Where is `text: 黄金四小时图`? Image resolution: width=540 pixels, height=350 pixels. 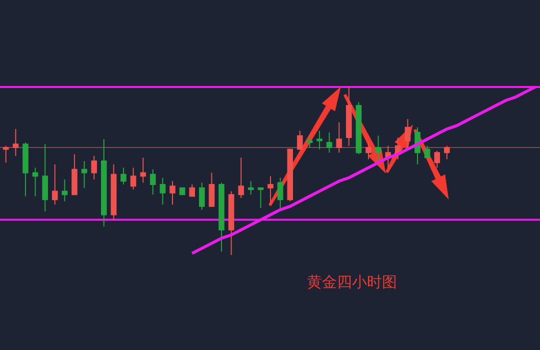 text: 黄金四小时图 is located at coordinates (352, 282).